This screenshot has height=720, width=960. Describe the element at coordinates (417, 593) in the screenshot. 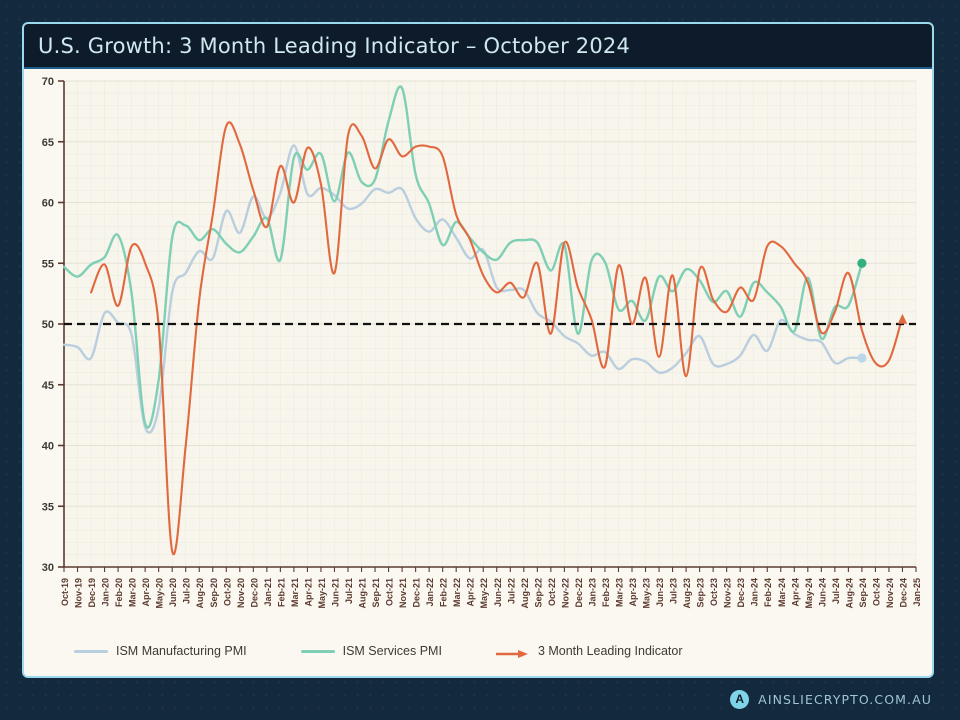

I see `x-axis-tick-label: Dec-21` at that location.